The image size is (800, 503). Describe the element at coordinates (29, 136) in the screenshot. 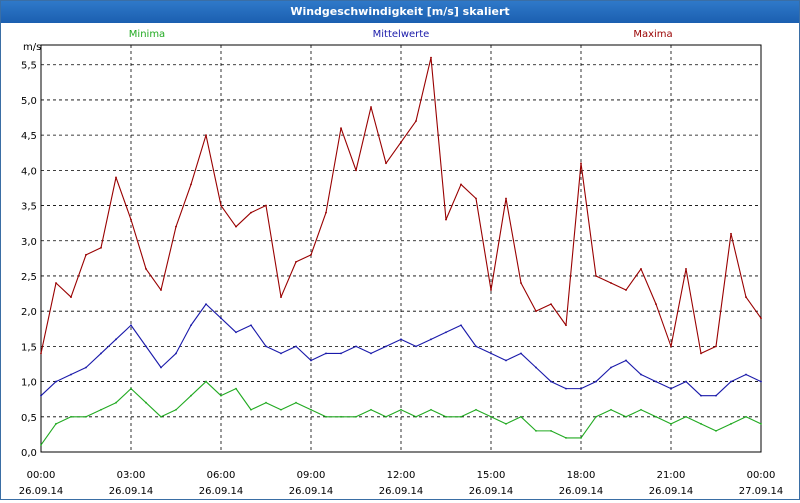

I see `y-tick-label: 4,5` at that location.